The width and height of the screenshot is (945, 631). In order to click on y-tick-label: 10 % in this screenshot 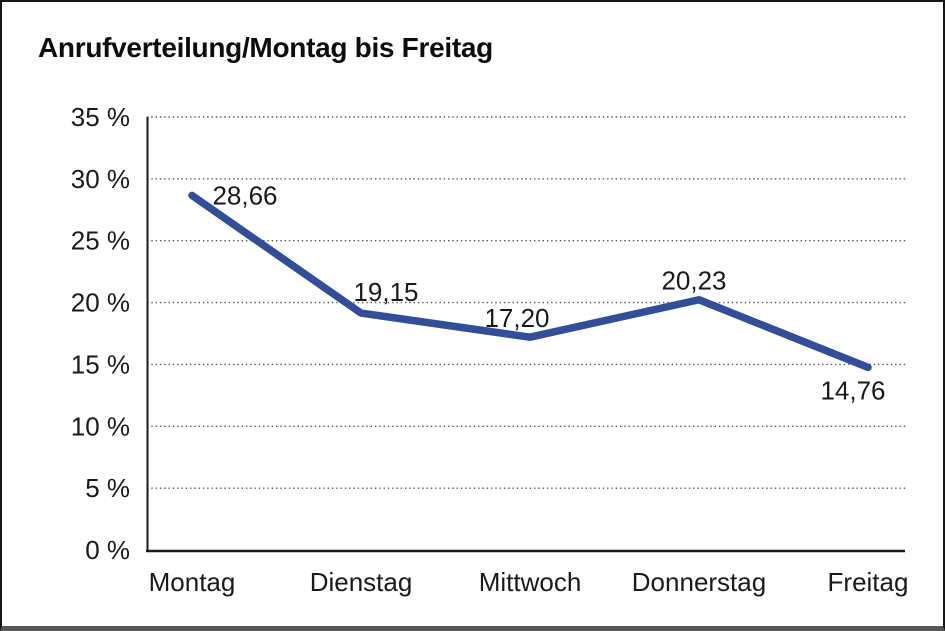, I will do `click(100, 426)`.